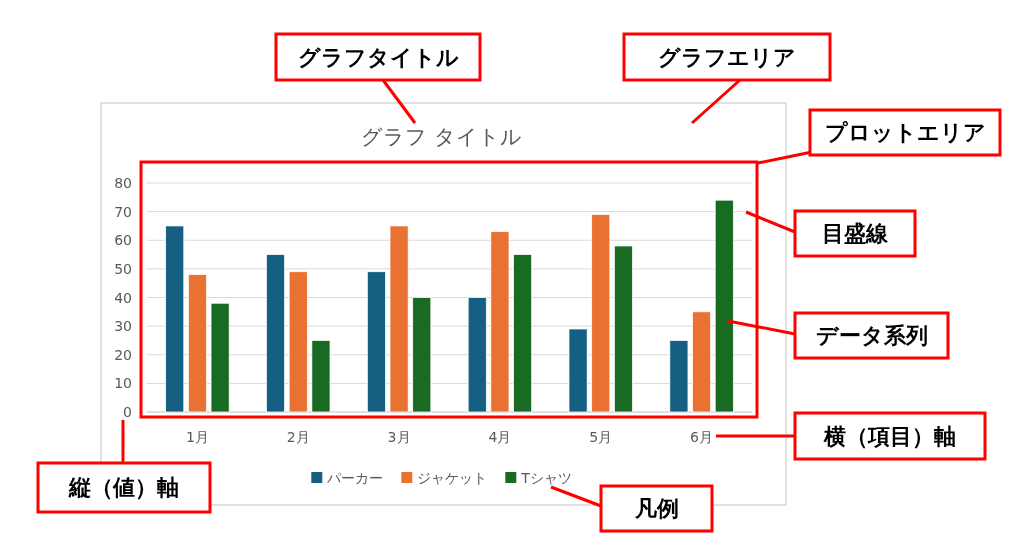 The width and height of the screenshot is (1024, 556). Describe the element at coordinates (123, 383) in the screenshot. I see `y-tick-label: 10` at that location.